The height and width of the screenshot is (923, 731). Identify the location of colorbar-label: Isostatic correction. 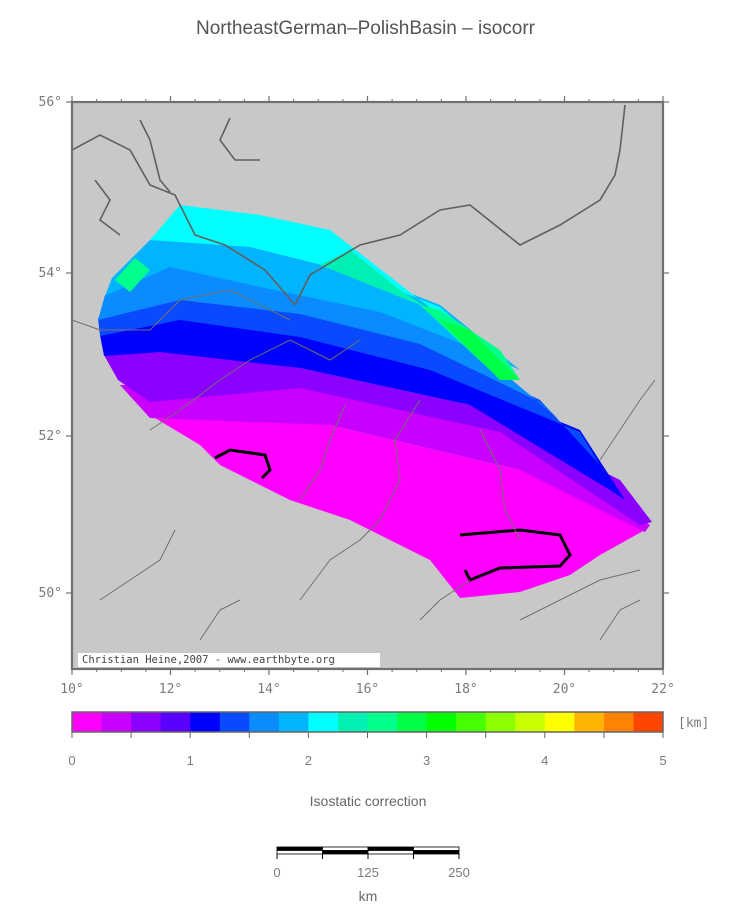
(368, 801).